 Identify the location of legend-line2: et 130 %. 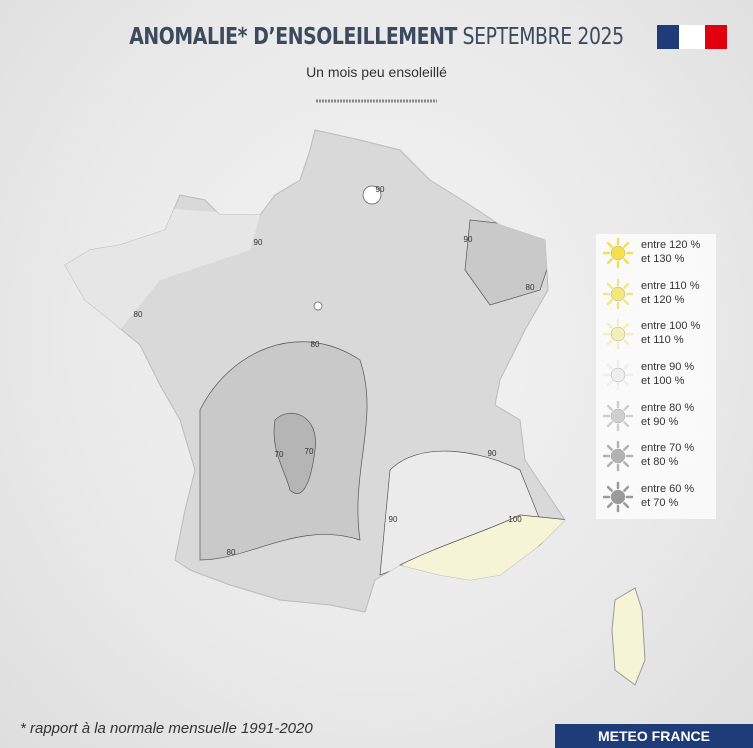
(663, 259).